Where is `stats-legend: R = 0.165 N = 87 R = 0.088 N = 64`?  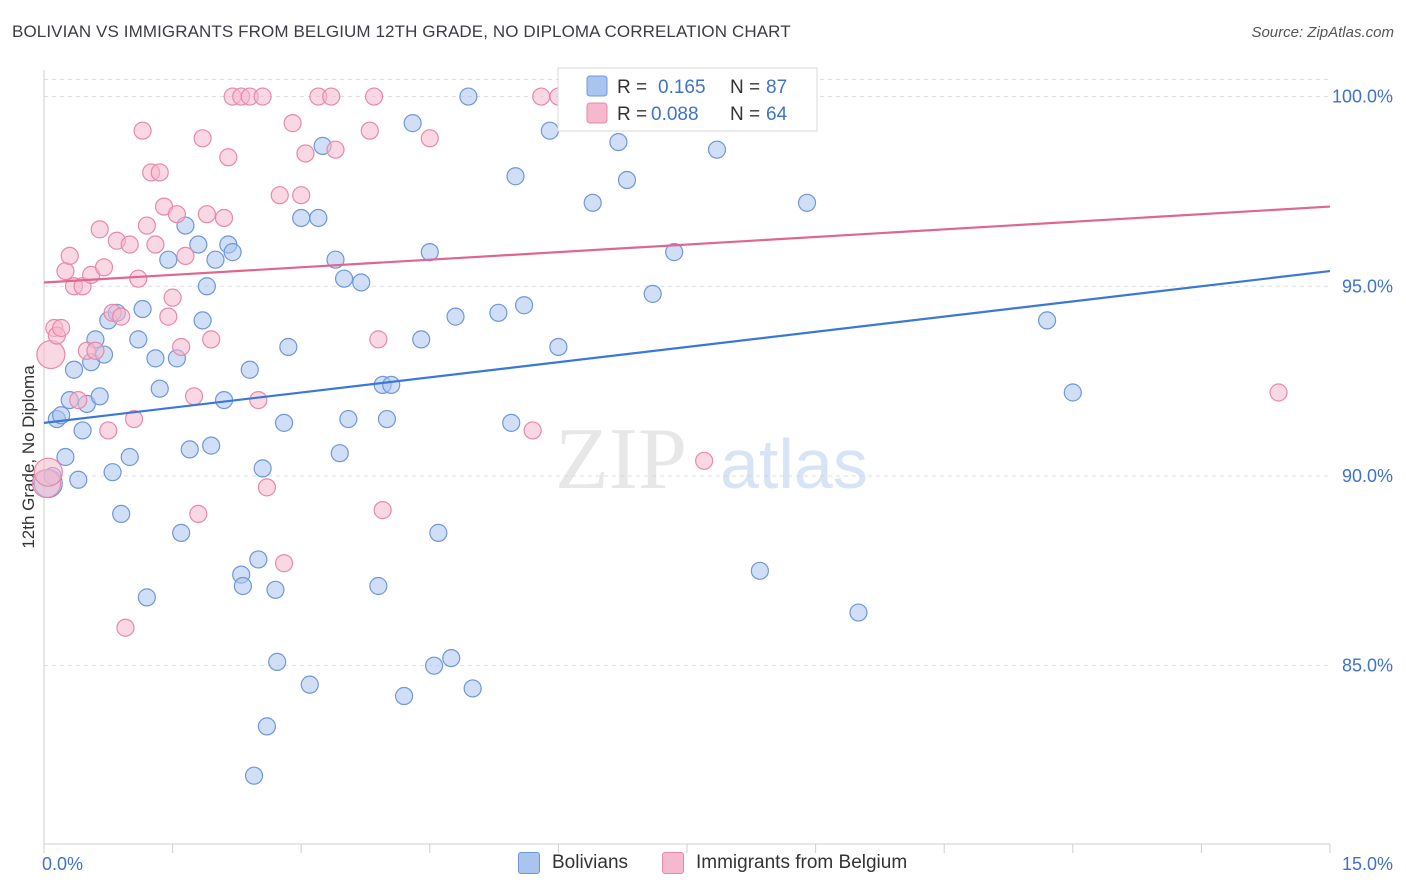
stats-legend: R = 0.165 N = 87 R = 0.088 N = 64 is located at coordinates (687, 99).